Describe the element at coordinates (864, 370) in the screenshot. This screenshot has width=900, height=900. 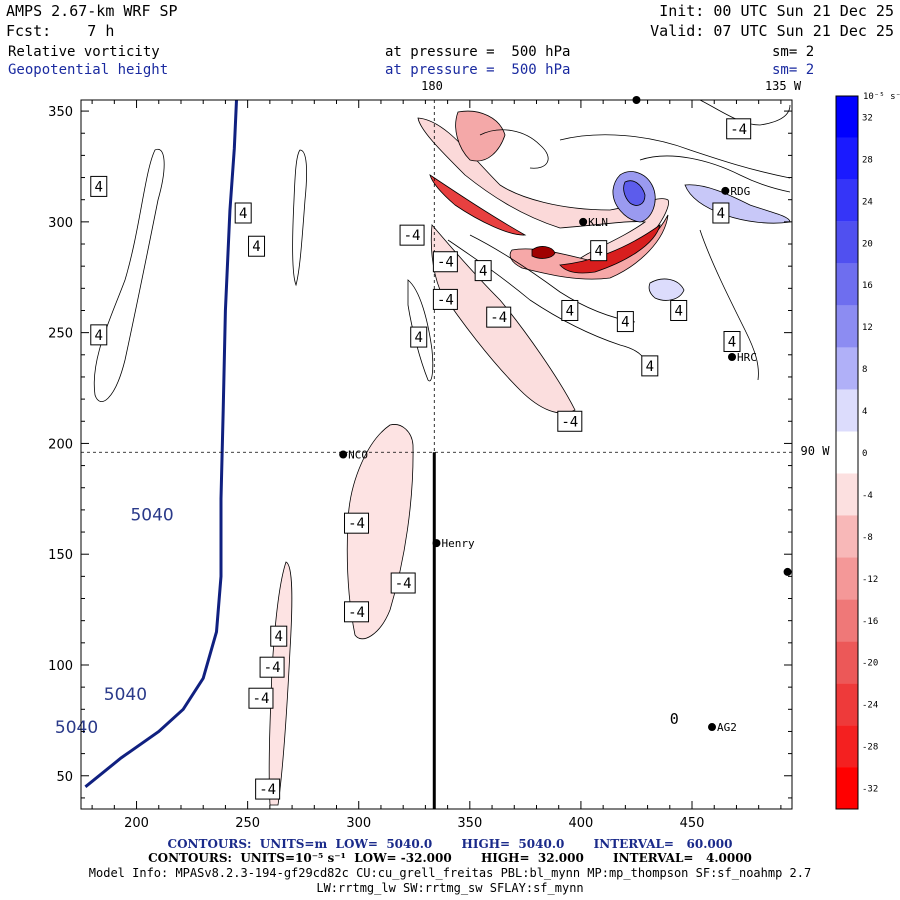
I see `colorbar-tick-label: 8` at that location.